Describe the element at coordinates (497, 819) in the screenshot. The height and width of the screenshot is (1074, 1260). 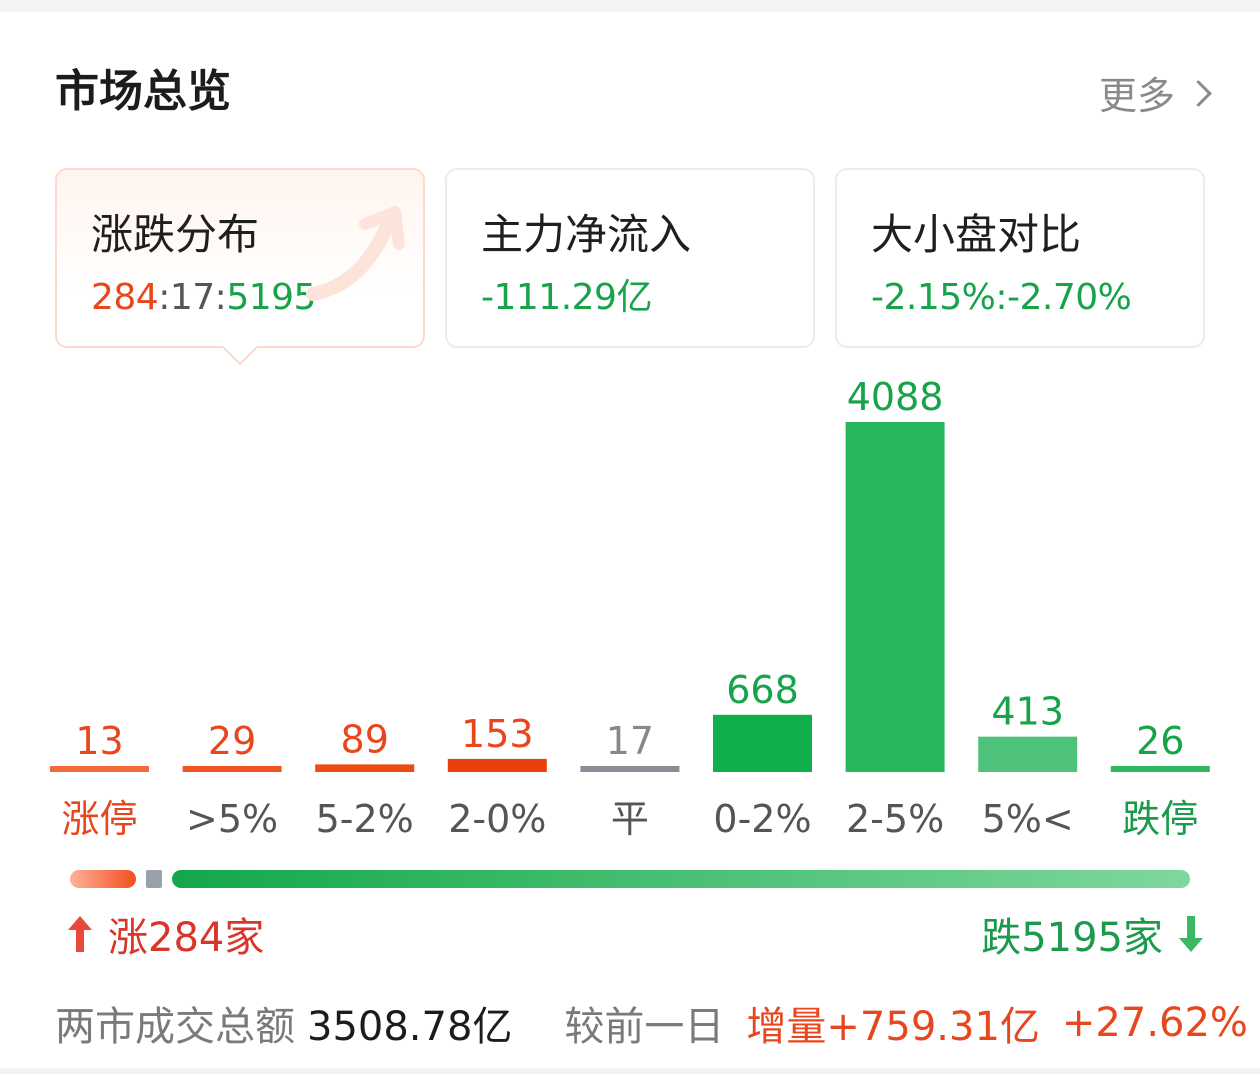
I see `category-label-3: 2-0%` at that location.